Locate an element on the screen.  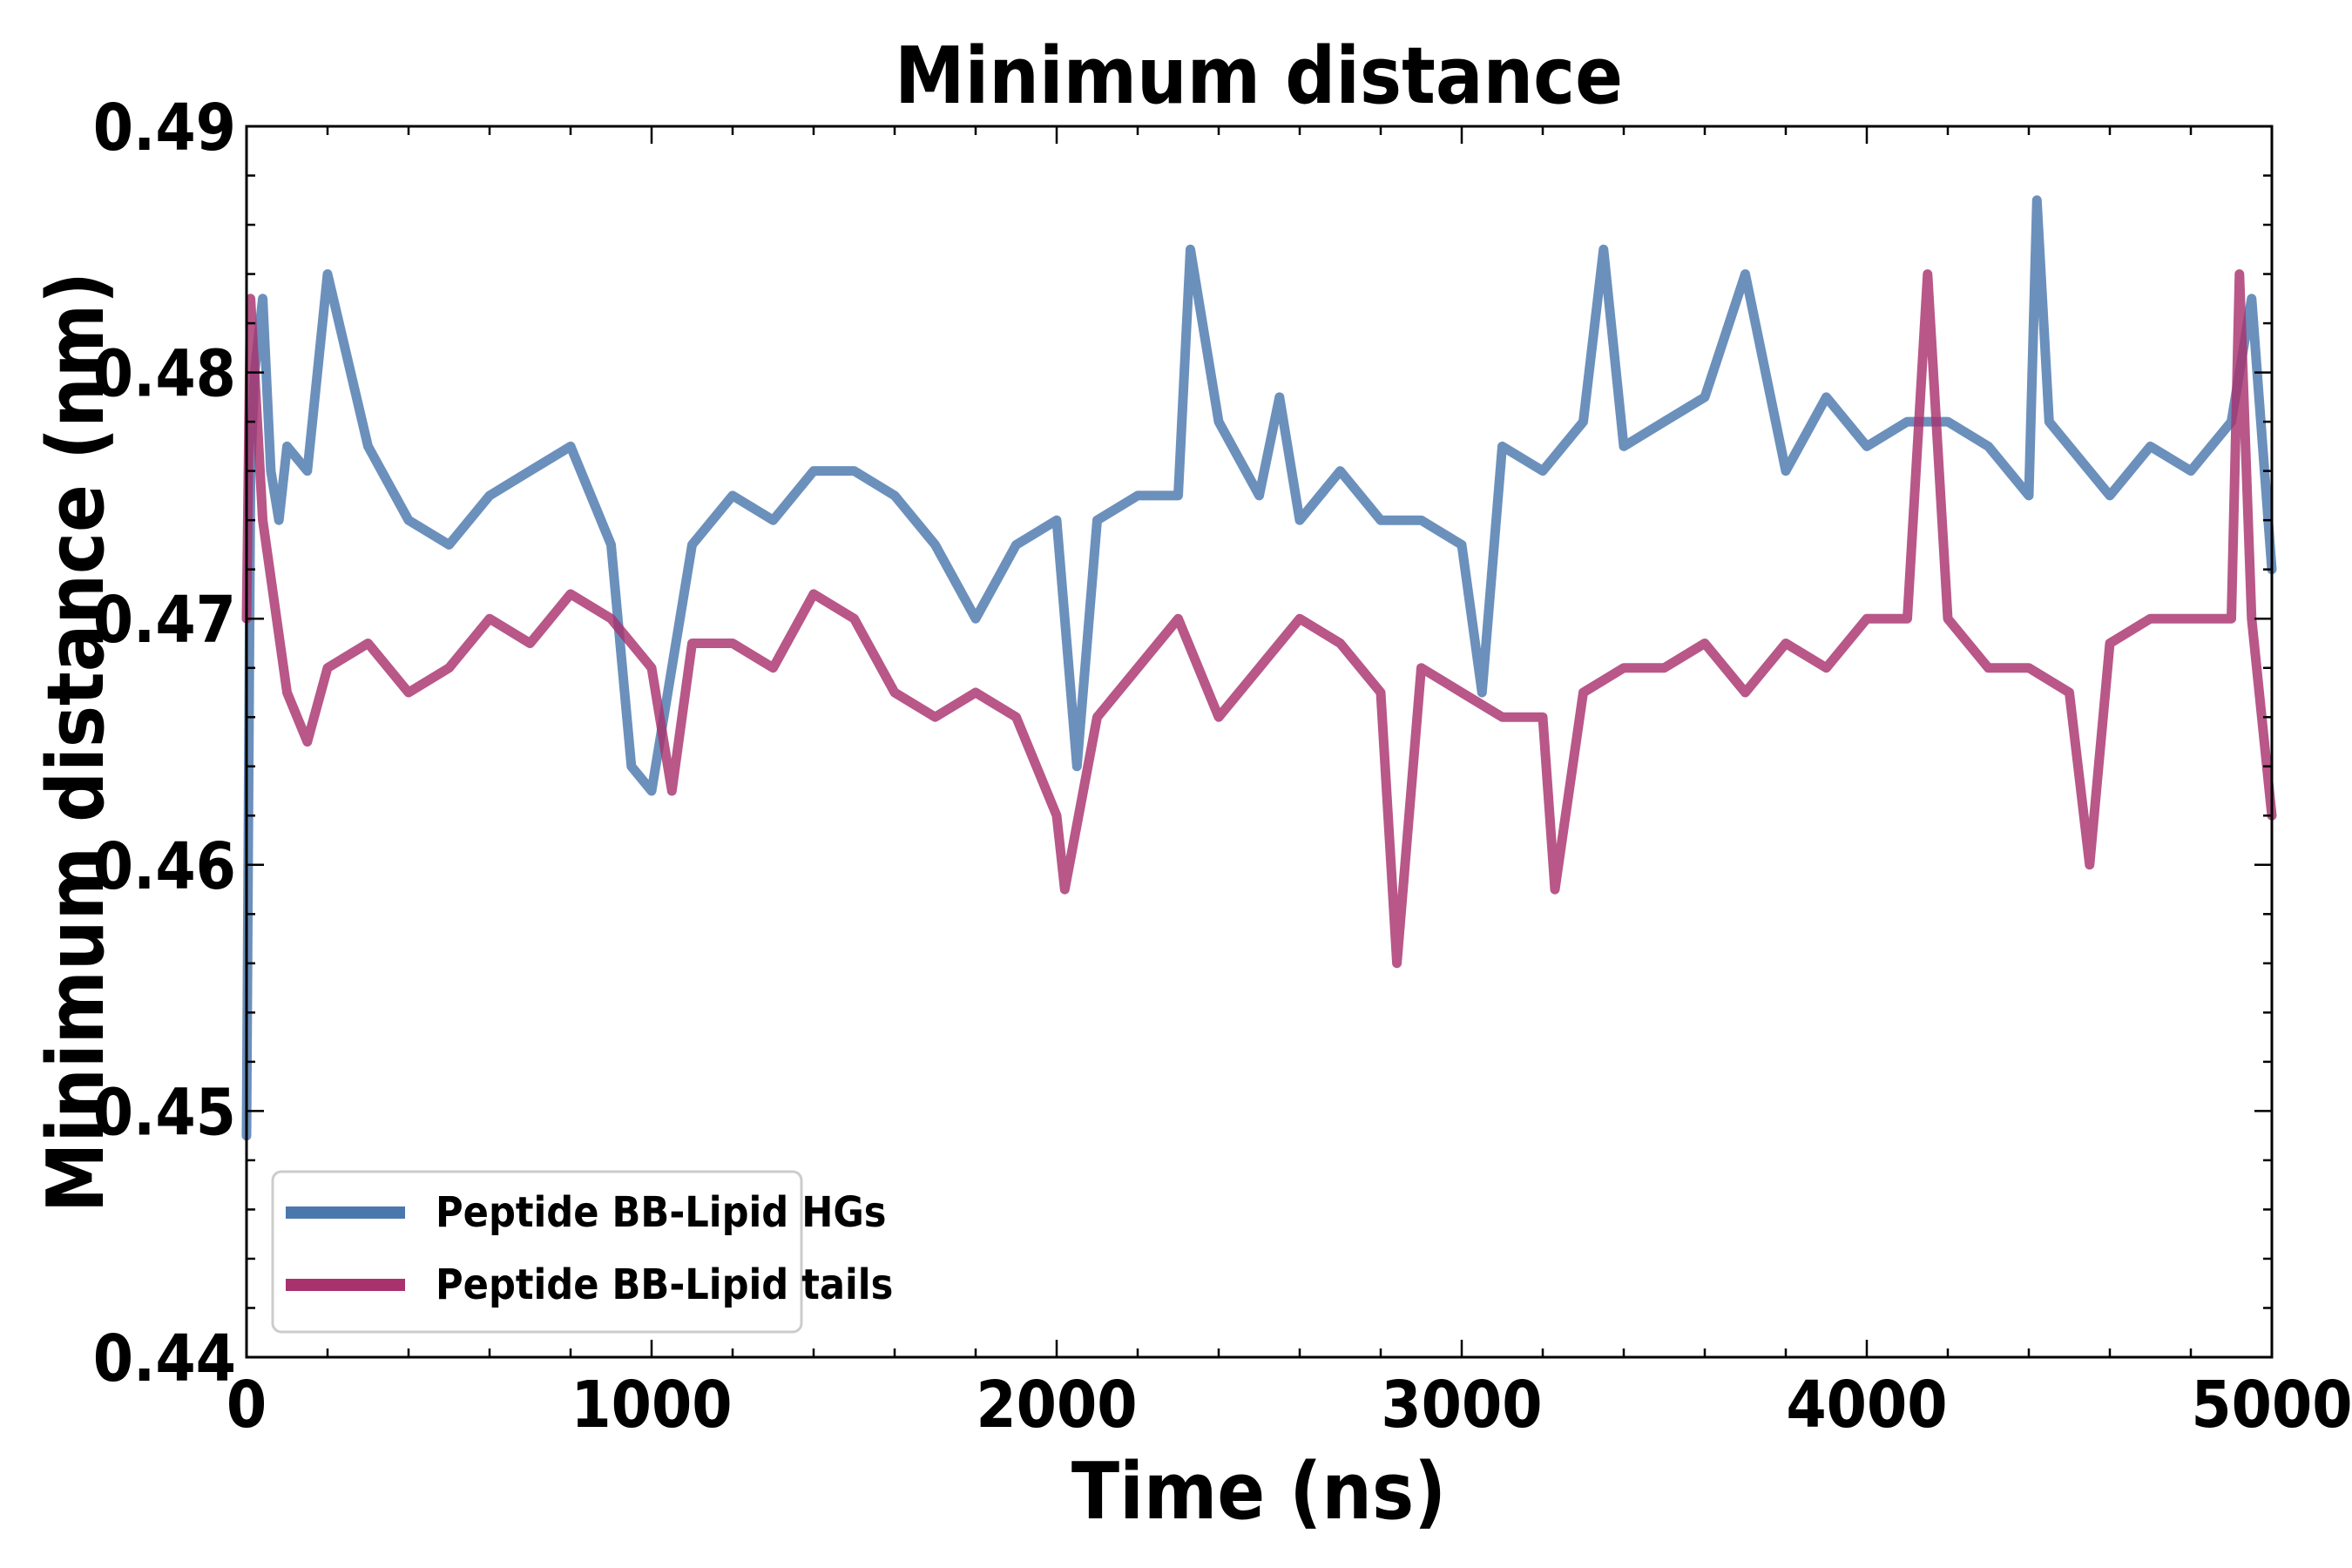
y-tick-label: 0.45 is located at coordinates (164, 1113).